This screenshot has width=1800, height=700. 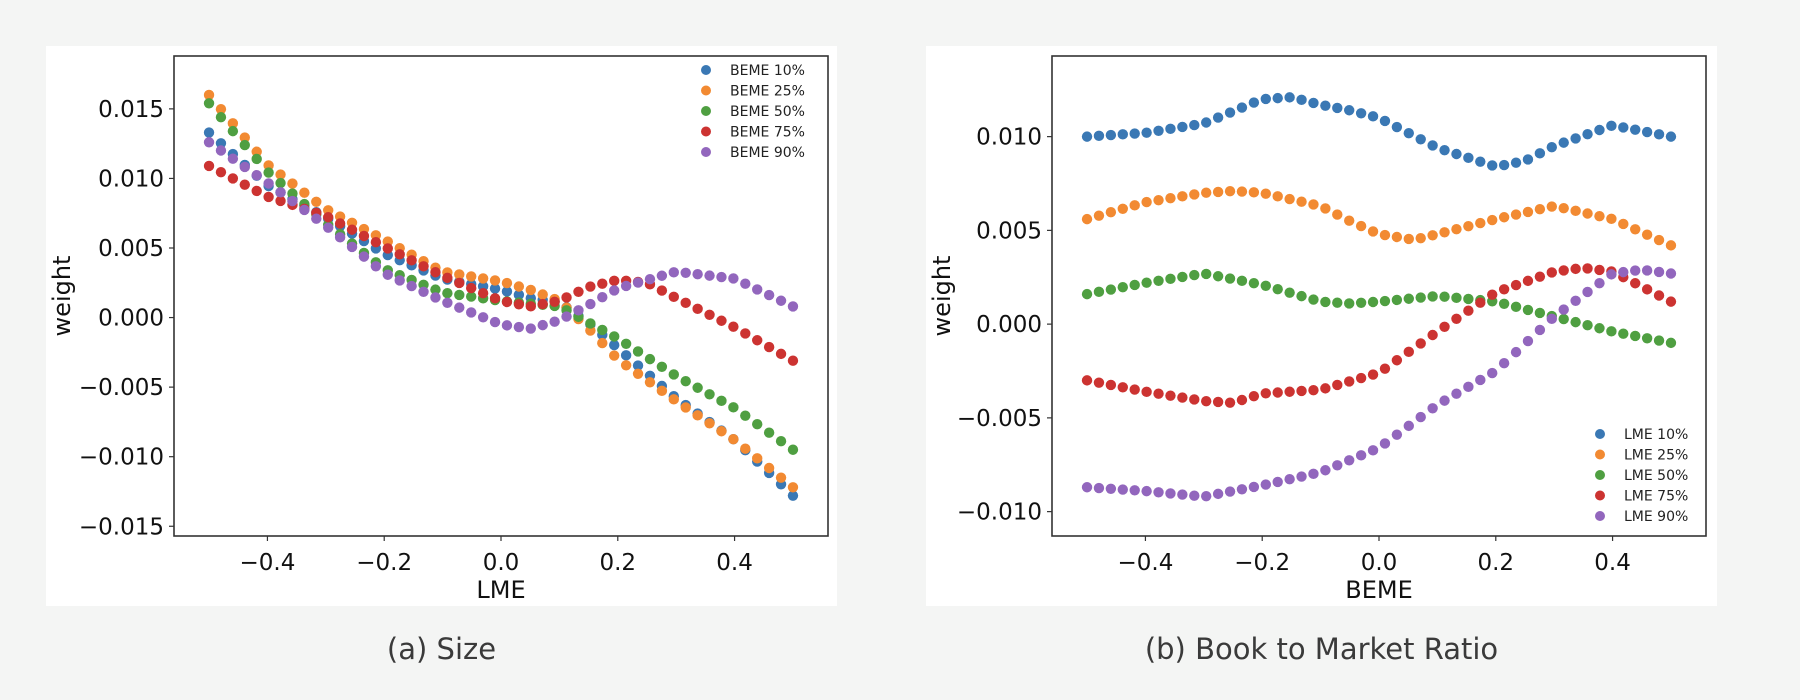 What do you see at coordinates (1656, 476) in the screenshot?
I see `legend-label: LME 50%` at bounding box center [1656, 476].